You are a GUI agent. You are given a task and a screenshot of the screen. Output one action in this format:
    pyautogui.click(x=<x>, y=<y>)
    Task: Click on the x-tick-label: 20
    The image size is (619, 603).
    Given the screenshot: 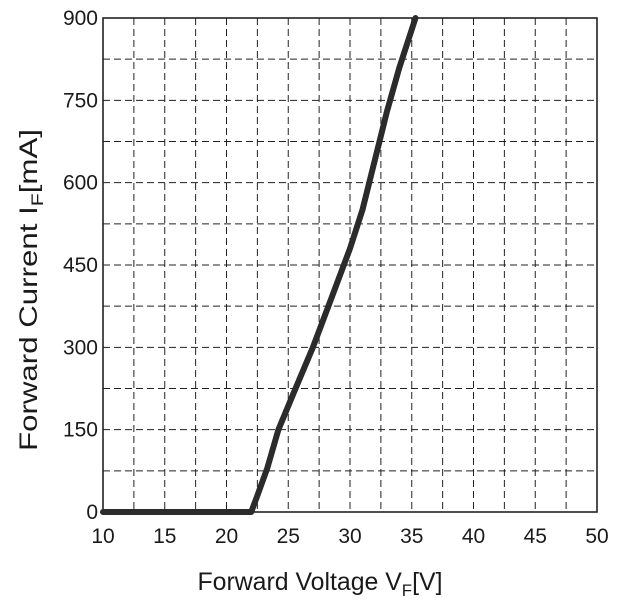 What is the action you would take?
    pyautogui.click(x=226, y=536)
    